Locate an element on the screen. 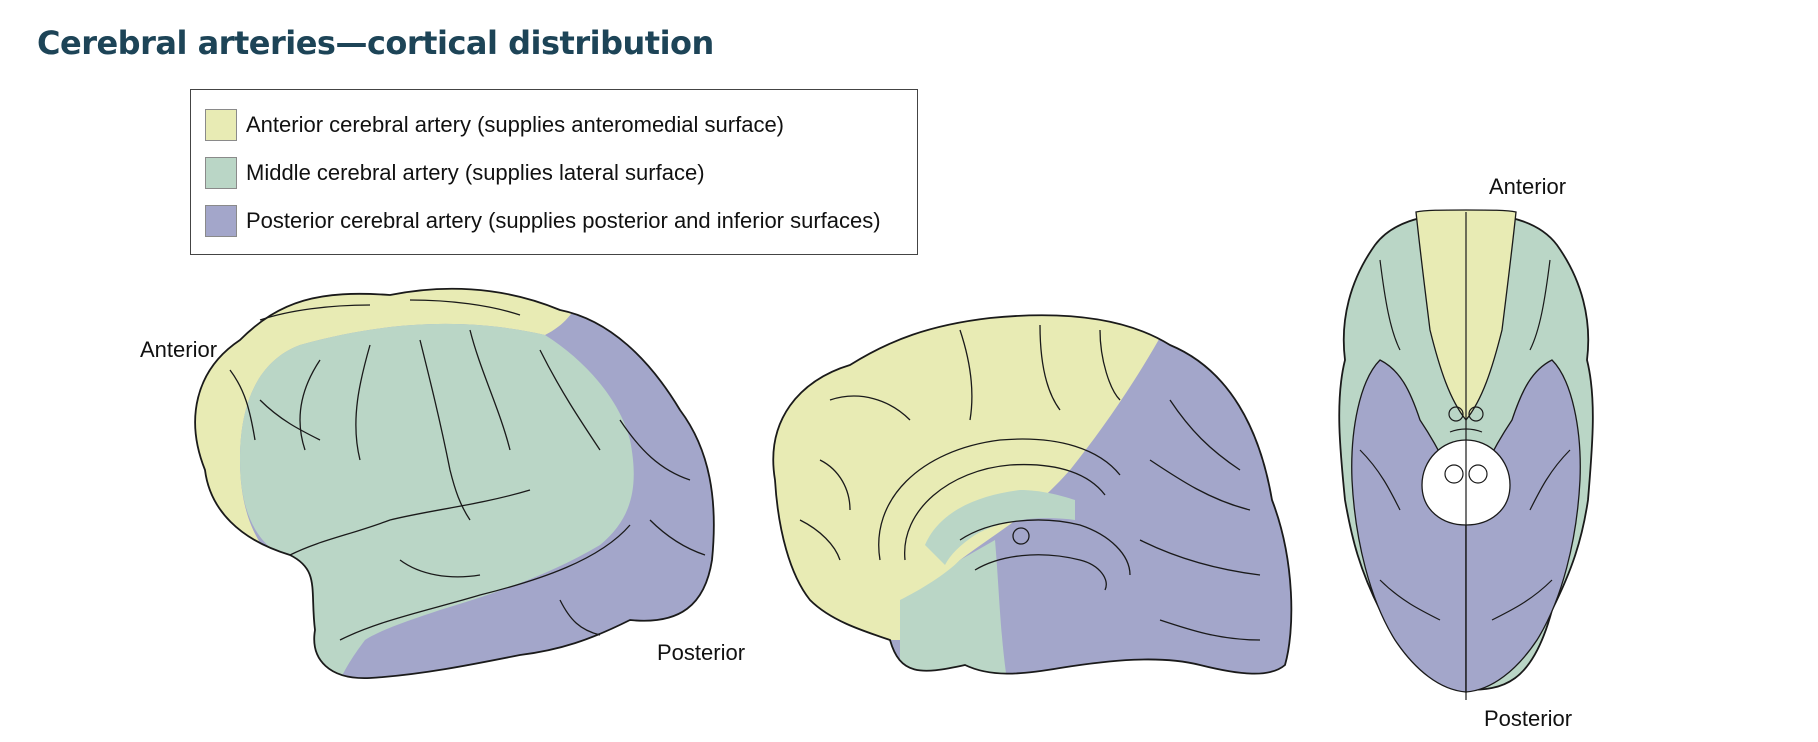 Image resolution: width=1818 pixels, height=742 pixels. medial-gyri-lines is located at coordinates (1030, 482).